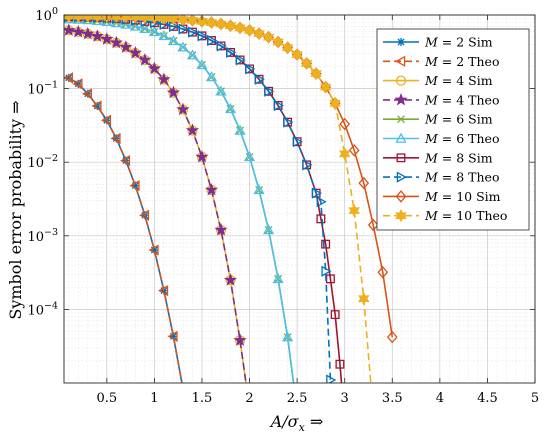  I want to click on legend-entry-m-10-sim: M = 10 Sim, so click(442, 196).